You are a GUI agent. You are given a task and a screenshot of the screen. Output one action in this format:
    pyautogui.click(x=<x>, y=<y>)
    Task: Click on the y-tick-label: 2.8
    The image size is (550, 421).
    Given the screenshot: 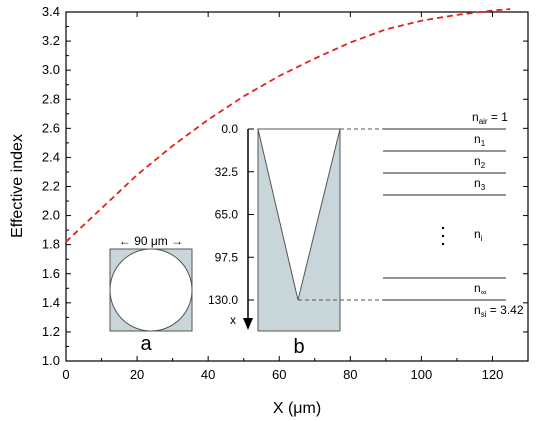 What is the action you would take?
    pyautogui.click(x=51, y=98)
    